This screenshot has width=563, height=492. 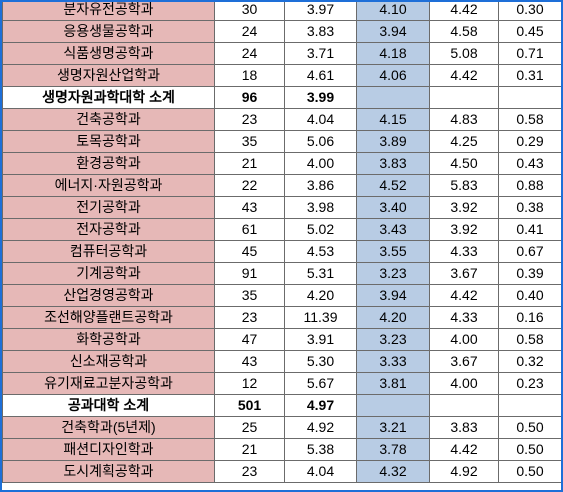 I want to click on ratio-cell: 3.83, so click(x=320, y=31).